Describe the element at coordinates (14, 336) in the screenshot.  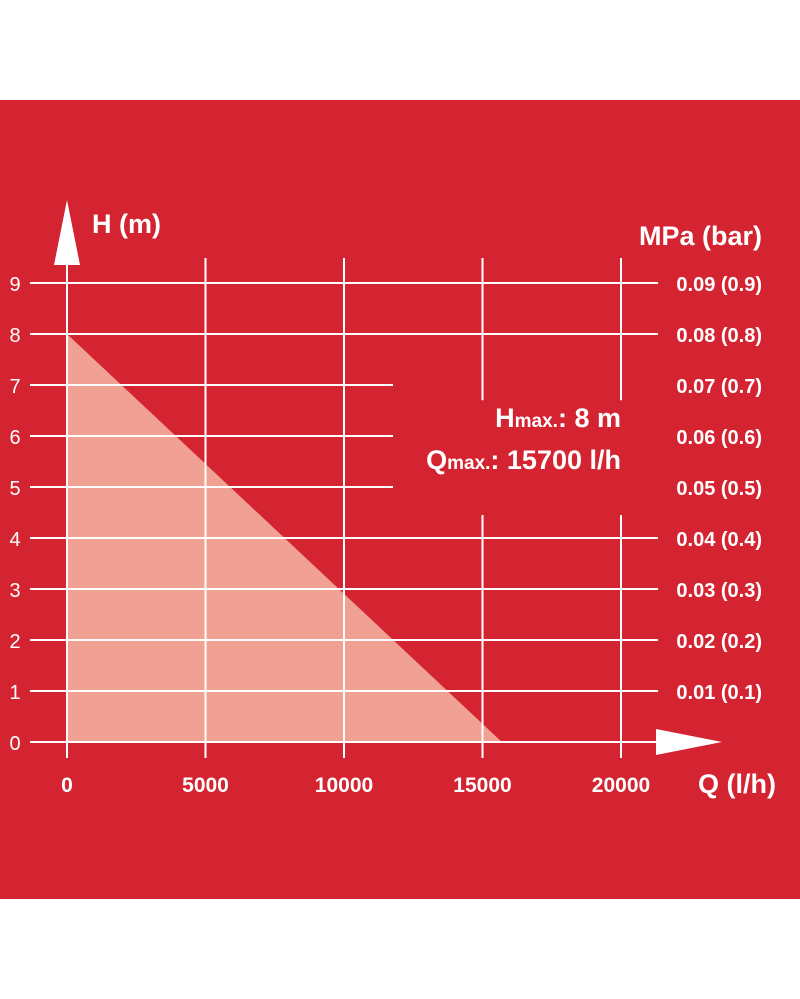
I see `y-tick-label-8: 8` at that location.